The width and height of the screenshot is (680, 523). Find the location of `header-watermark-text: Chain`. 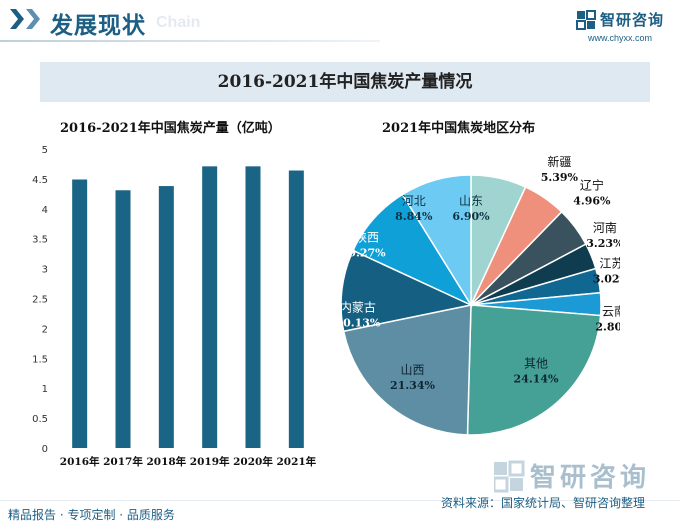

header-watermark-text: Chain is located at coordinates (178, 22).